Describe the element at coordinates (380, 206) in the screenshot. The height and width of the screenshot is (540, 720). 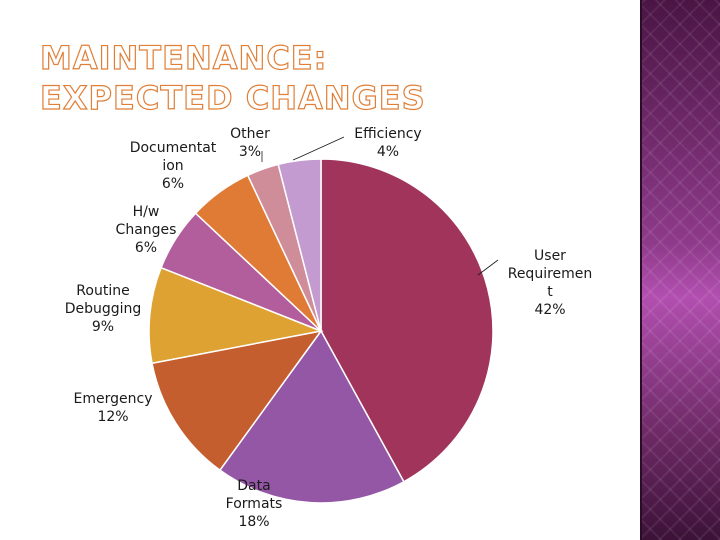
I see `pie-leader-lines` at that location.